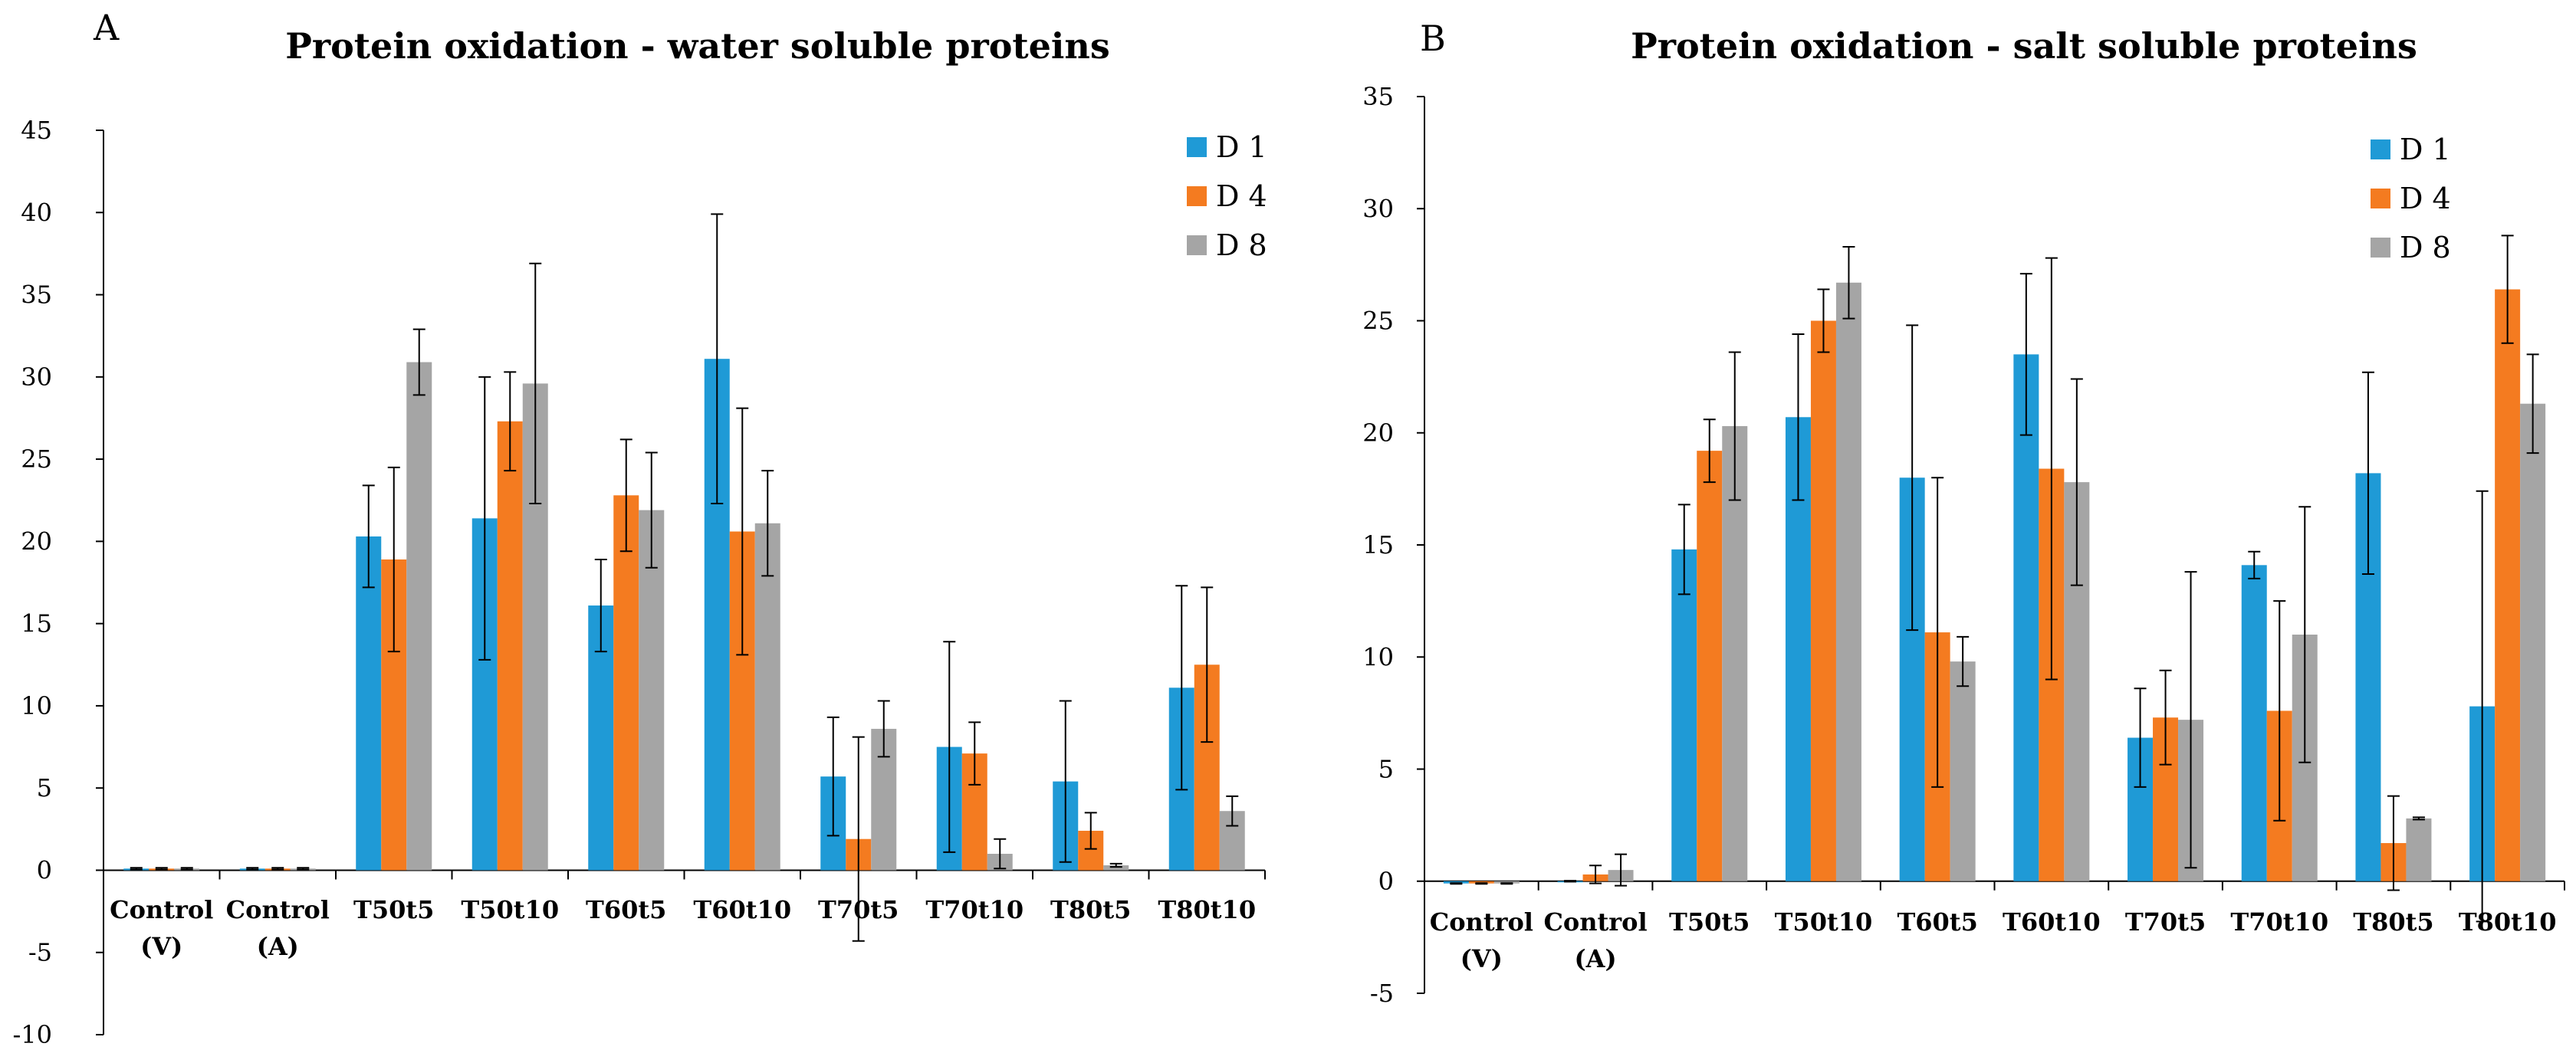  What do you see at coordinates (1207, 909) in the screenshot?
I see `x-tick-label-a: T80t10` at bounding box center [1207, 909].